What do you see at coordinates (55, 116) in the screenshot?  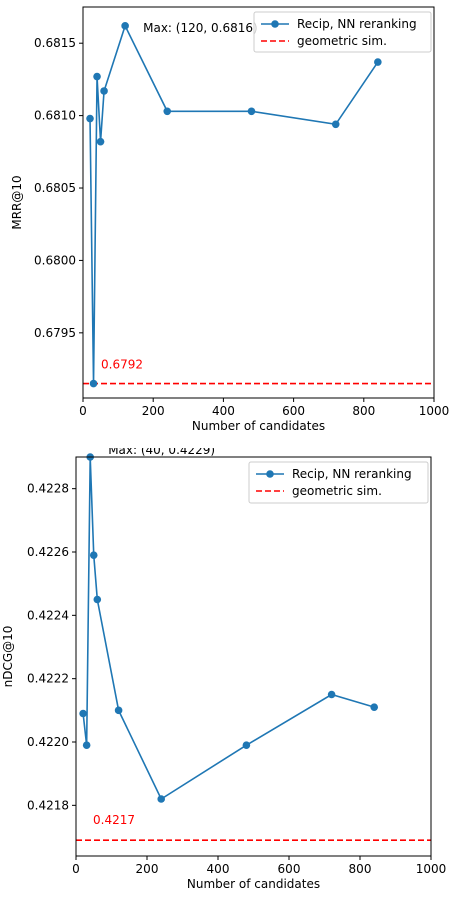 I see `y-tick-label: 0.6810` at bounding box center [55, 116].